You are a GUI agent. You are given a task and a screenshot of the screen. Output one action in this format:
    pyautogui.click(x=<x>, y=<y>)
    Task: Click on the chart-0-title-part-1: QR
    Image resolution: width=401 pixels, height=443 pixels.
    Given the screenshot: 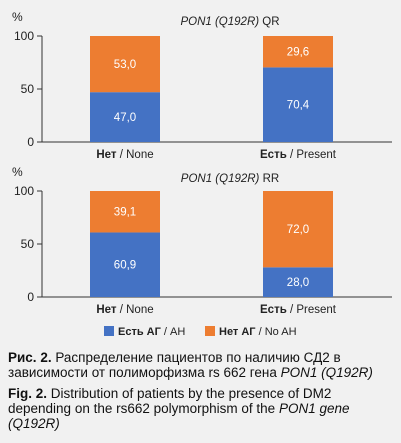 What is the action you would take?
    pyautogui.click(x=269, y=22)
    